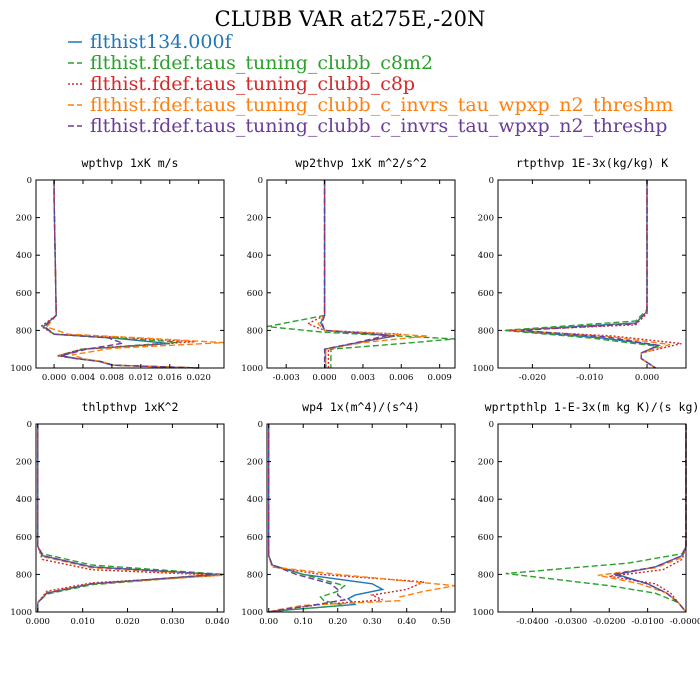 This screenshot has width=700, height=700. What do you see at coordinates (268, 622) in the screenshot?
I see `x-tick-label: 0.00` at bounding box center [268, 622].